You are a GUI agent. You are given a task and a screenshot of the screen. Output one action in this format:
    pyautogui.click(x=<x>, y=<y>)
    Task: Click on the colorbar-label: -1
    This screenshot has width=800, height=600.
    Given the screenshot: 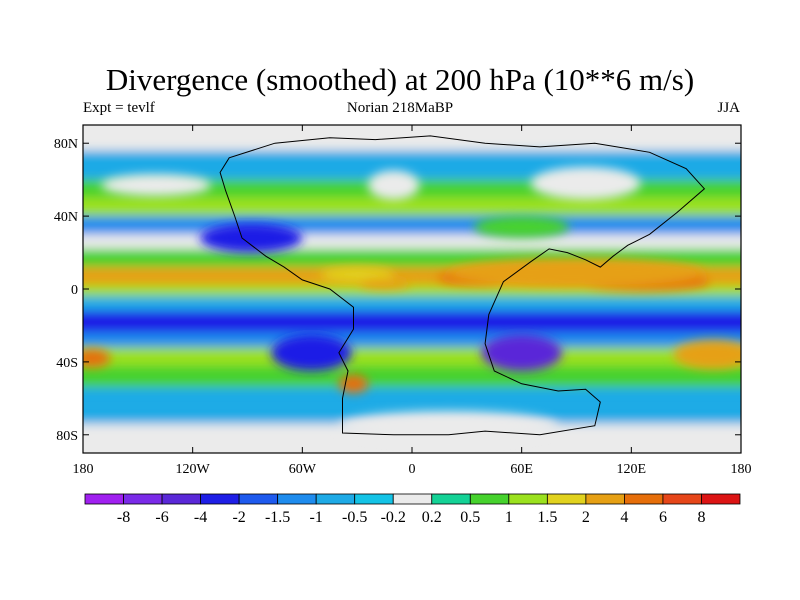 What is the action you would take?
    pyautogui.click(x=316, y=517)
    